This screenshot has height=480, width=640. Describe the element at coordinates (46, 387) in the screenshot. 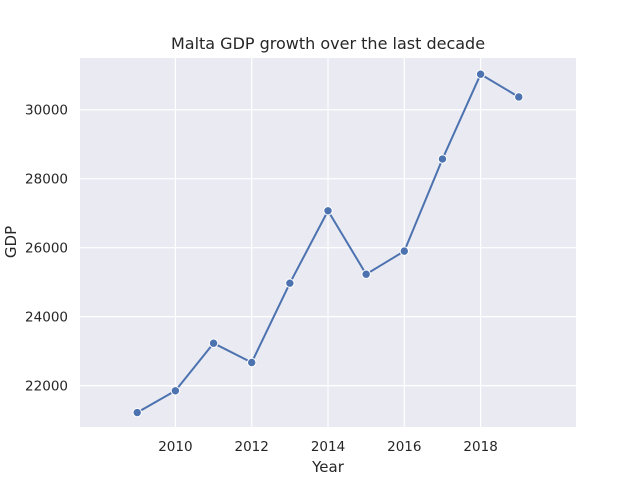

I see `y-tick-label: 22000` at that location.